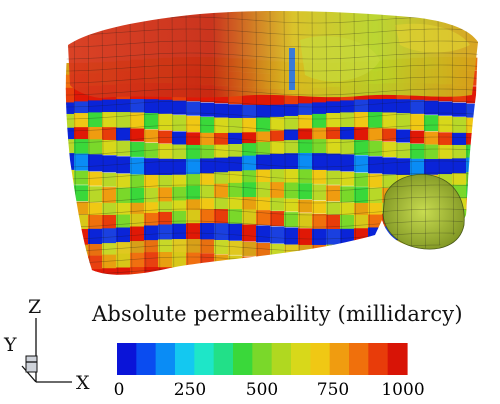  What do you see at coordinates (190, 390) in the screenshot?
I see `tick-label: 250` at bounding box center [190, 390].